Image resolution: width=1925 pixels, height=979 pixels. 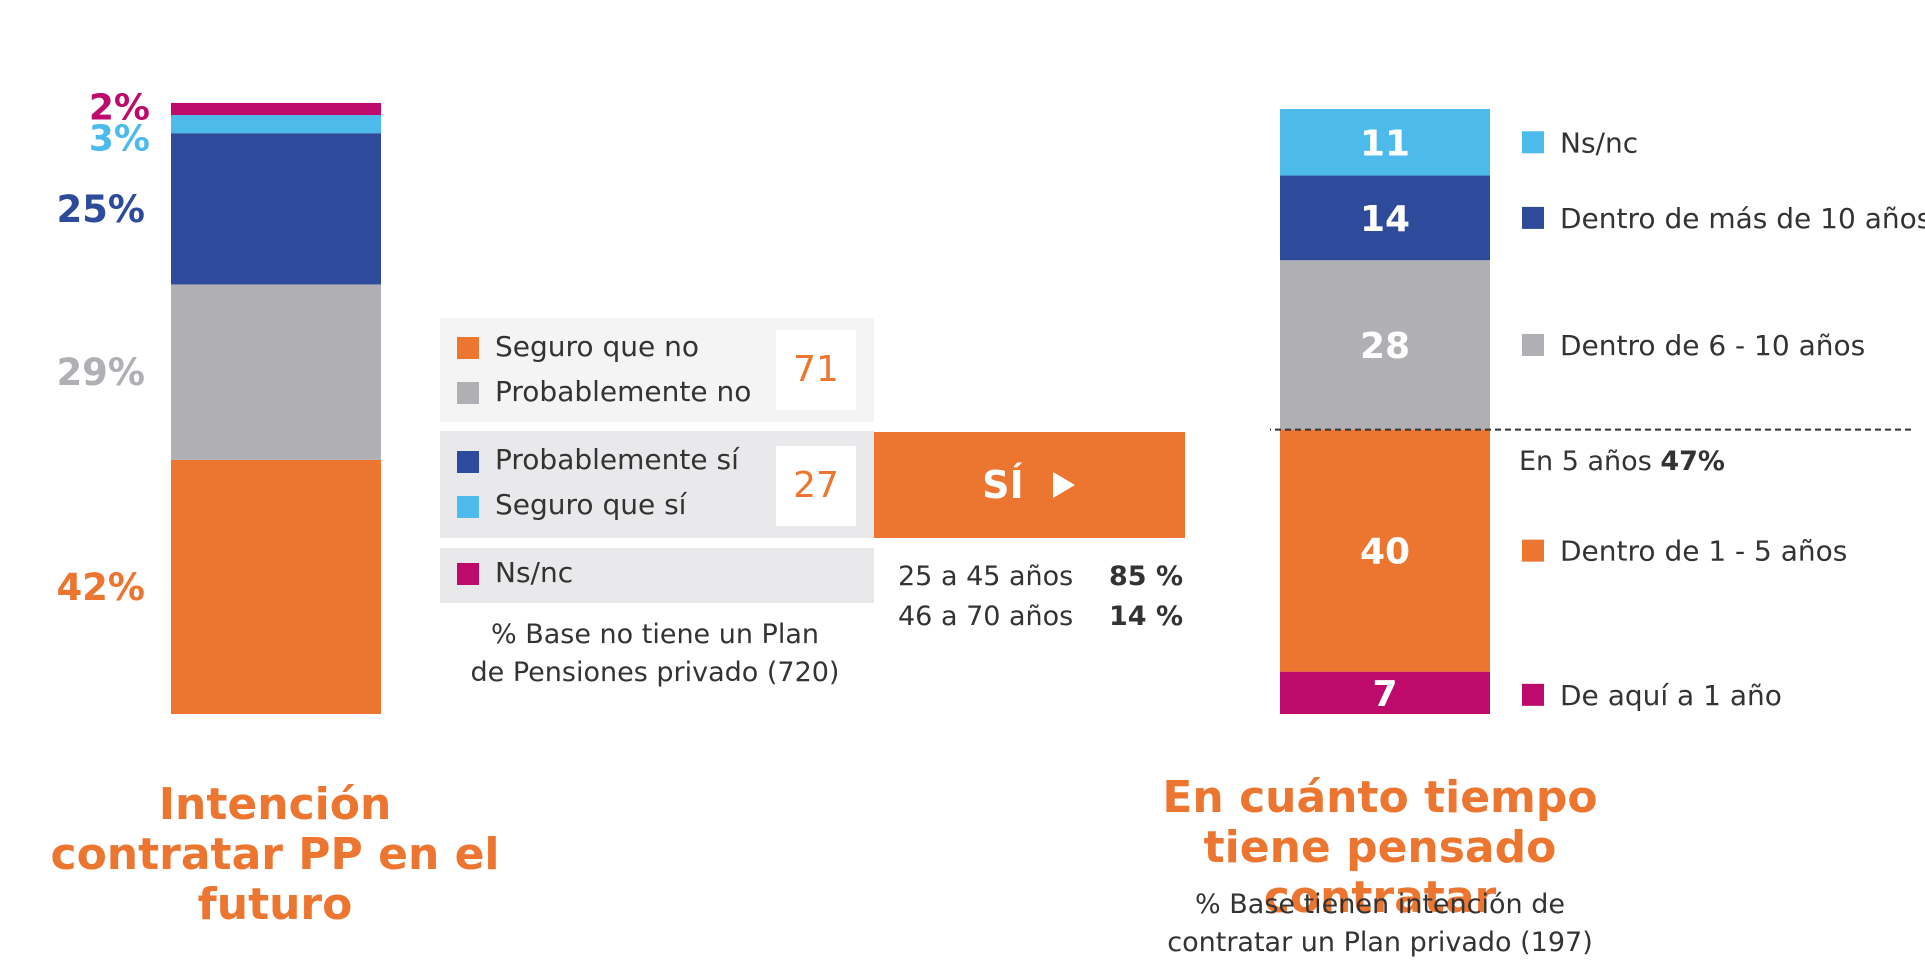 I want to click on right-legend-swatch-de-aqui-a-1-ano, so click(x=1533, y=694).